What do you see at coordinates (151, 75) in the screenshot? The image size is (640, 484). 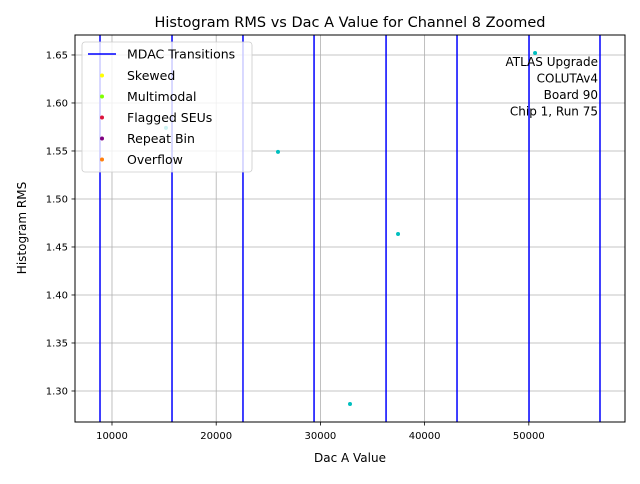 I see `legend-label: Skewed` at bounding box center [151, 75].